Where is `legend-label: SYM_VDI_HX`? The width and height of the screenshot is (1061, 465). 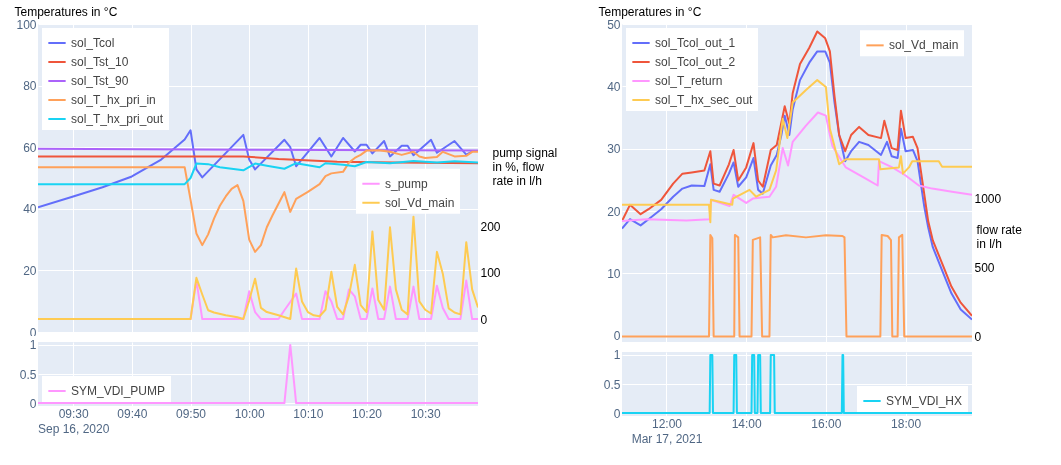
legend-label: SYM_VDI_HX is located at coordinates (924, 401).